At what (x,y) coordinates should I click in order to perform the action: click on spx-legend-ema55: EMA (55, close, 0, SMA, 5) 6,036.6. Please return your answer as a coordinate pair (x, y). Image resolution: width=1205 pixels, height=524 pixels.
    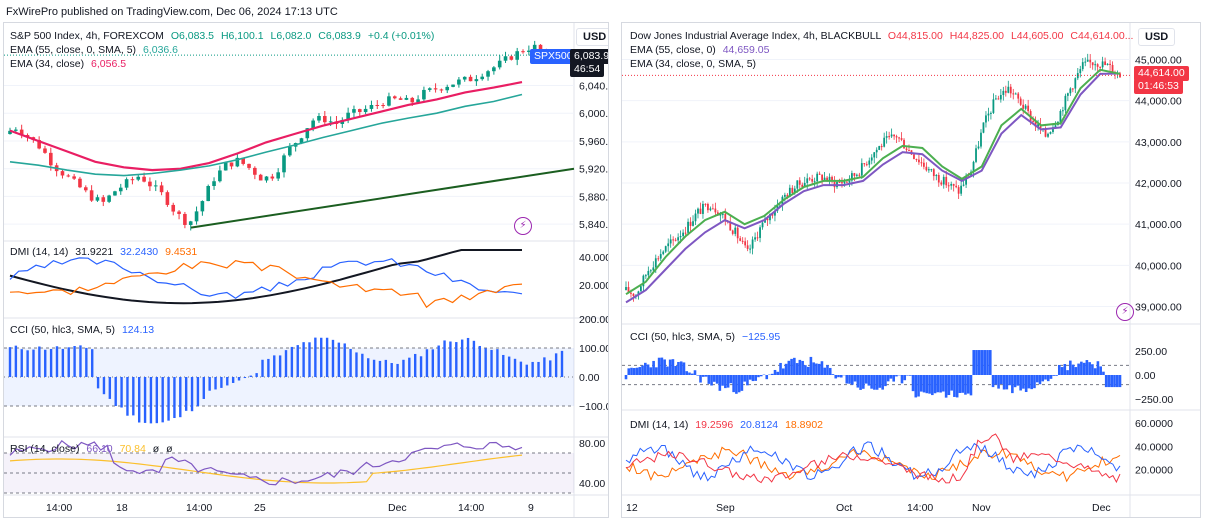
    Looking at the image, I should click on (94, 50).